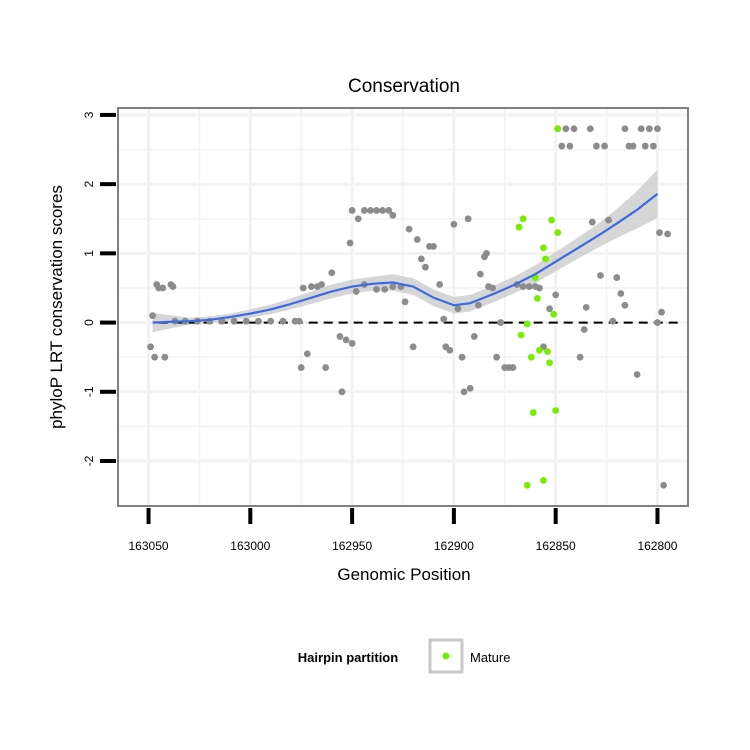 Image resolution: width=750 pixels, height=750 pixels. I want to click on smooth-line, so click(405, 258).